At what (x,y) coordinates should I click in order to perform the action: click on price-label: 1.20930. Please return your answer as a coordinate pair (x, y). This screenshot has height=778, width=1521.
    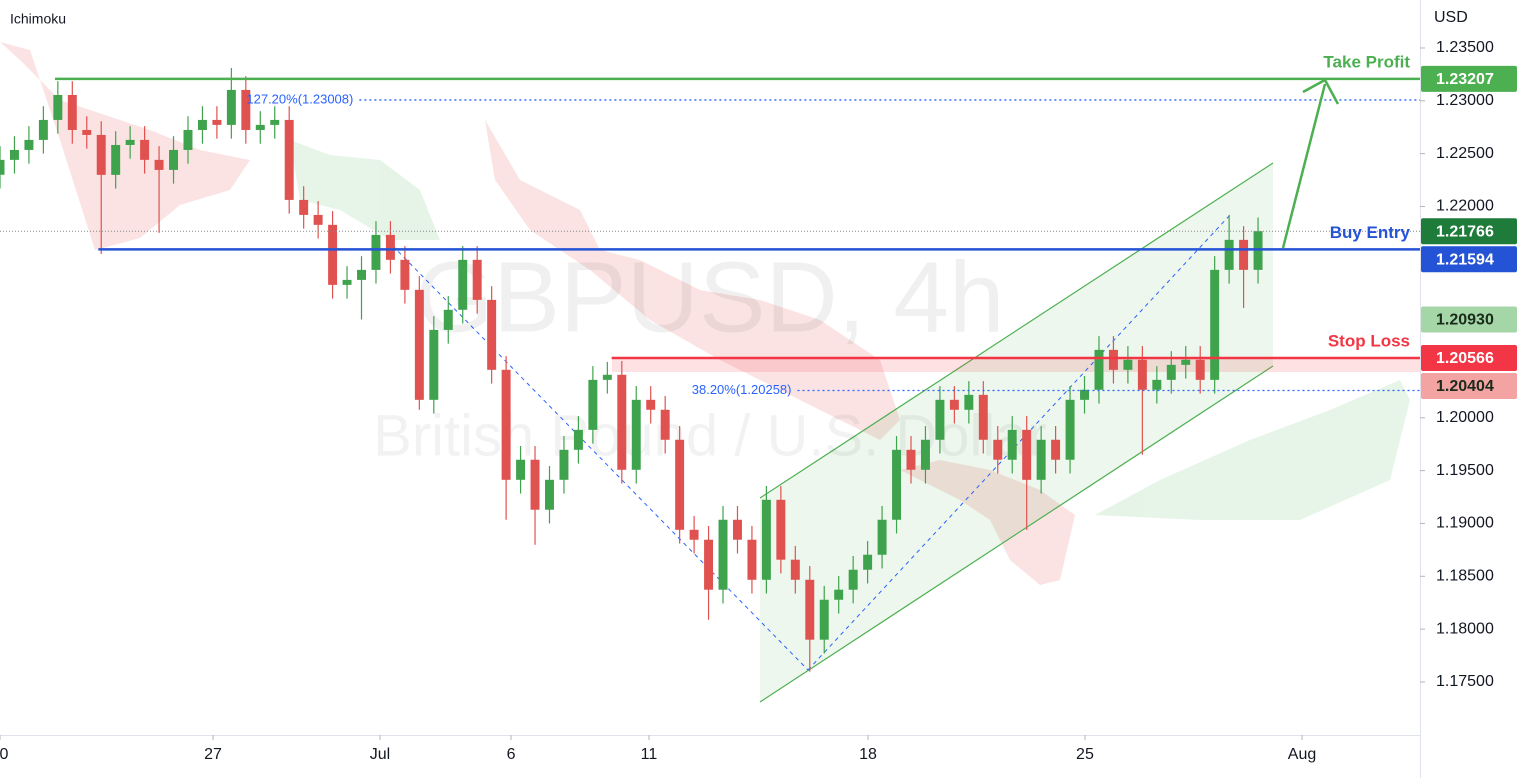
    Looking at the image, I should click on (1465, 320).